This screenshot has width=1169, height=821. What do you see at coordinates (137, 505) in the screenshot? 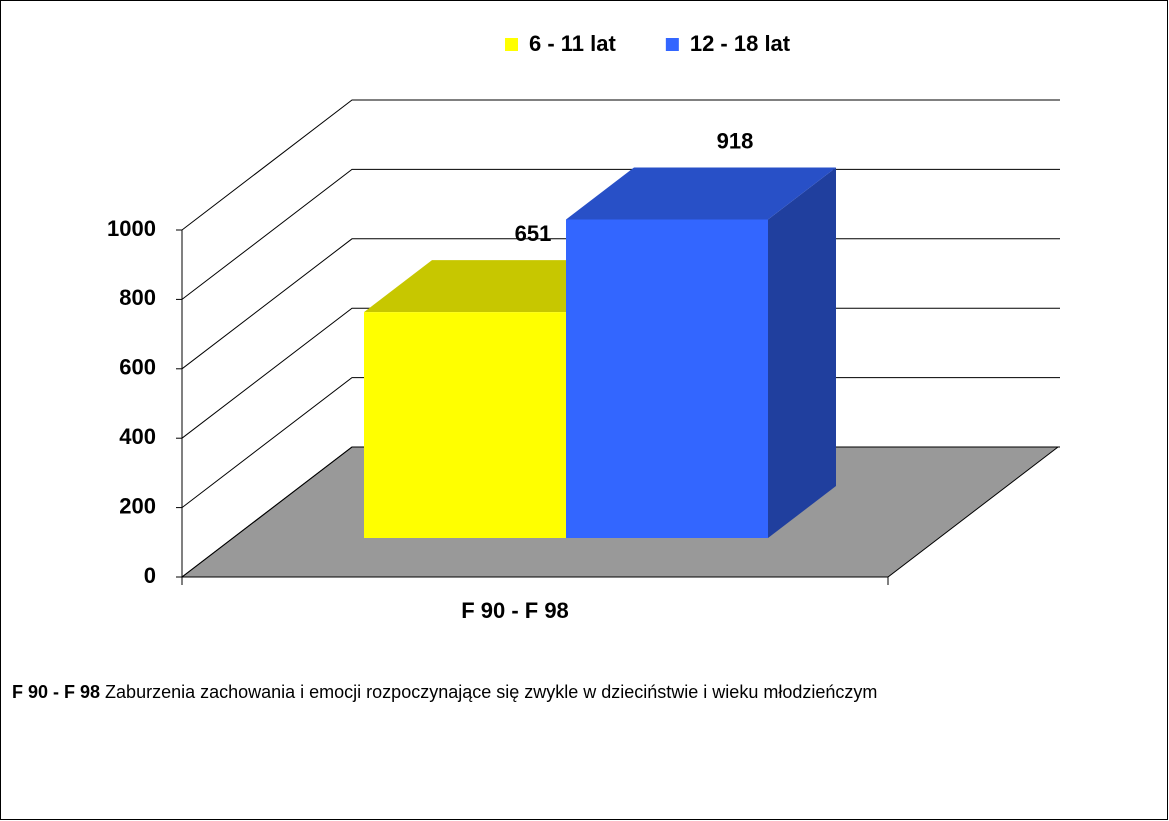
I see `y-tick-label: 200` at bounding box center [137, 505].